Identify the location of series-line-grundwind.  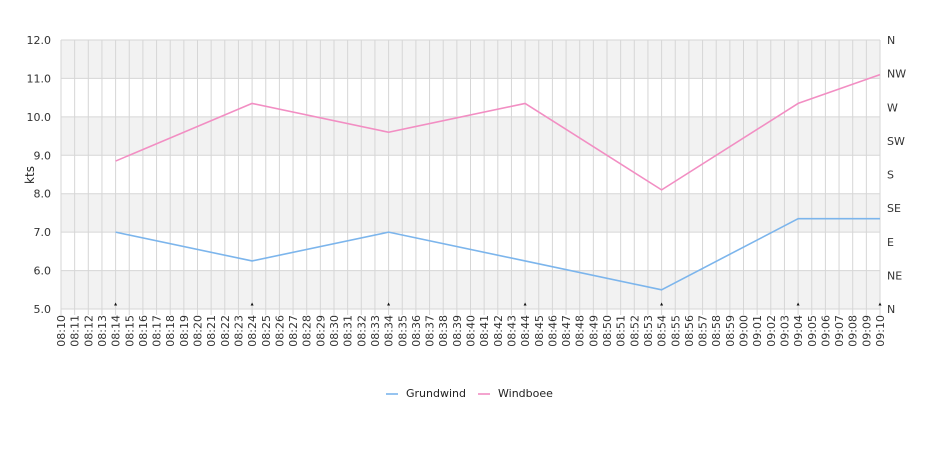
(497, 254).